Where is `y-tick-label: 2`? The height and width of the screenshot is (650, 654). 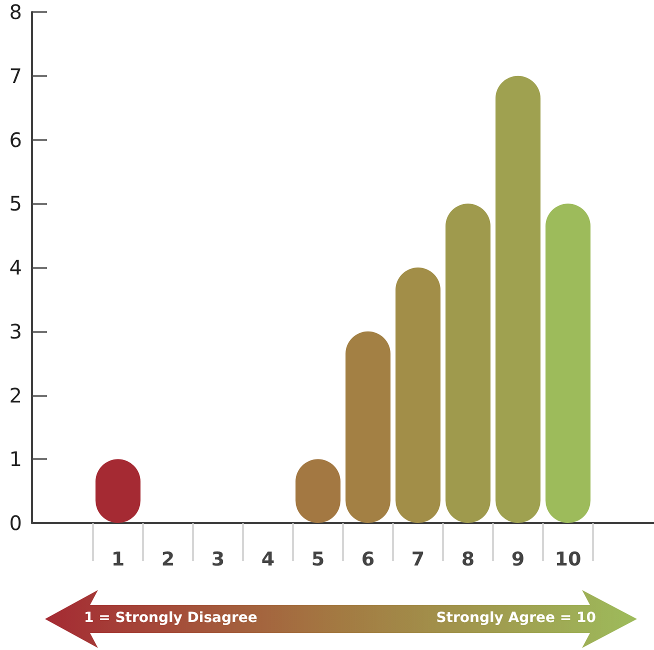 y-tick-label: 2 is located at coordinates (15, 395).